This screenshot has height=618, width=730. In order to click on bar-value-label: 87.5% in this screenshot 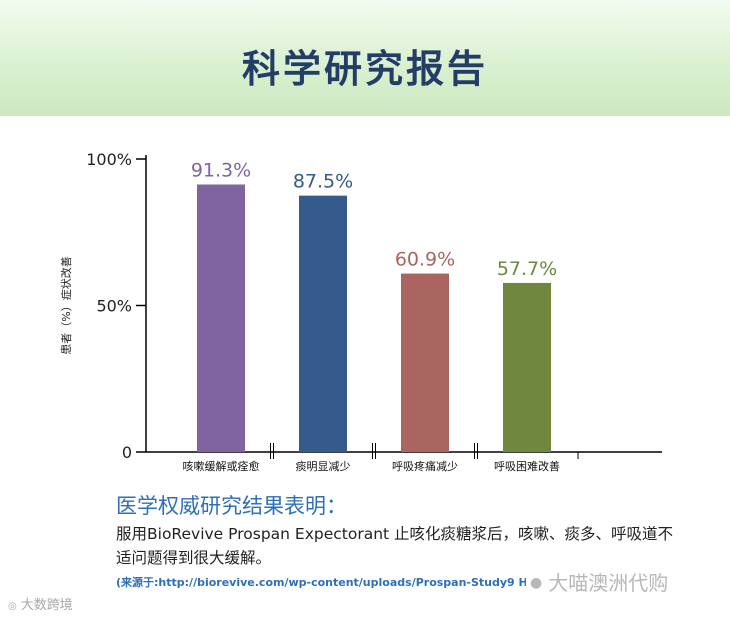, I will do `click(323, 182)`.